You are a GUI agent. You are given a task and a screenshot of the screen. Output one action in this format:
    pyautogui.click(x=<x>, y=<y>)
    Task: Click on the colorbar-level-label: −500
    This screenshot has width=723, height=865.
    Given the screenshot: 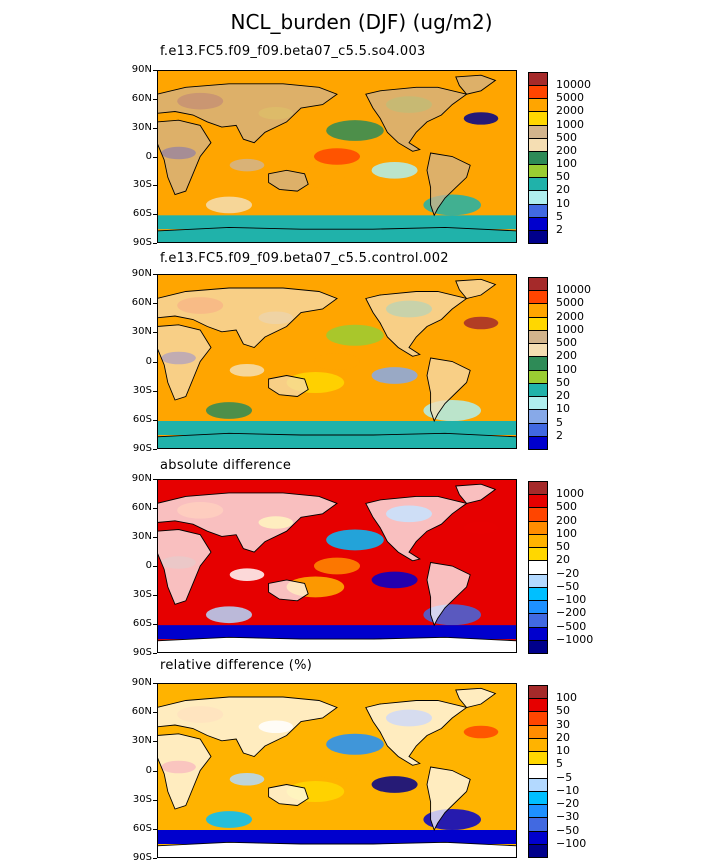 What is the action you would take?
    pyautogui.click(x=571, y=626)
    